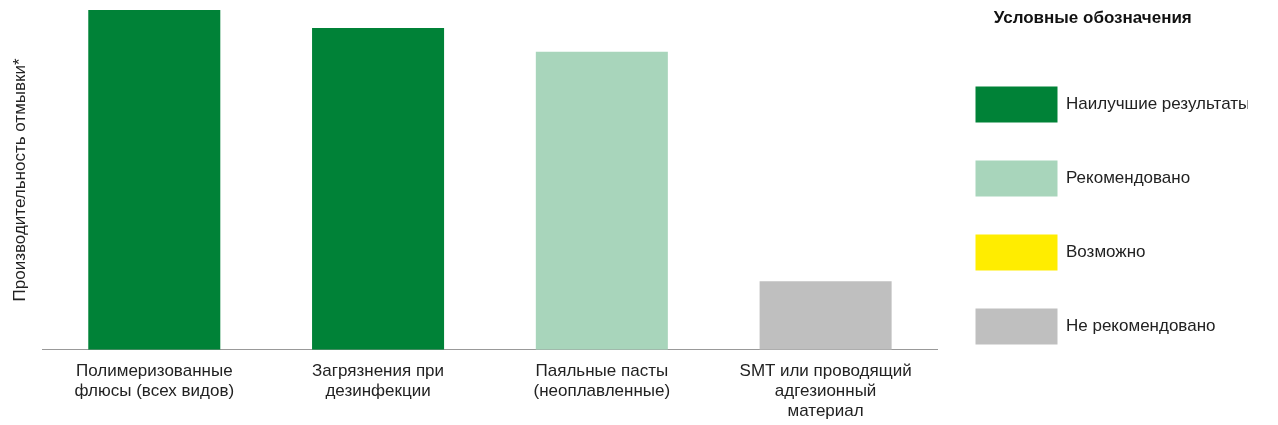 Image resolution: width=1278 pixels, height=425 pixels. What do you see at coordinates (1092, 18) in the screenshot?
I see `legend-title: Условные обозначения` at bounding box center [1092, 18].